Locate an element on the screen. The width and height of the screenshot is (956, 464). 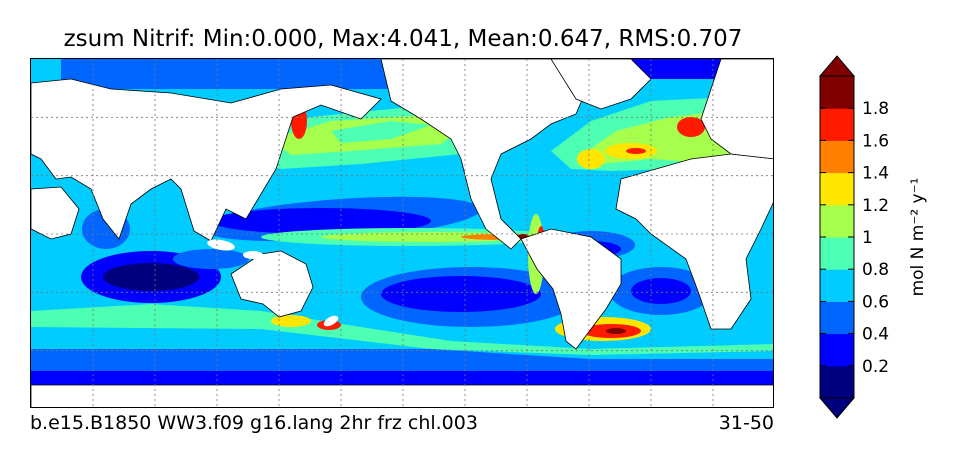
colorbar-tick-label: 0.2 is located at coordinates (875, 367).